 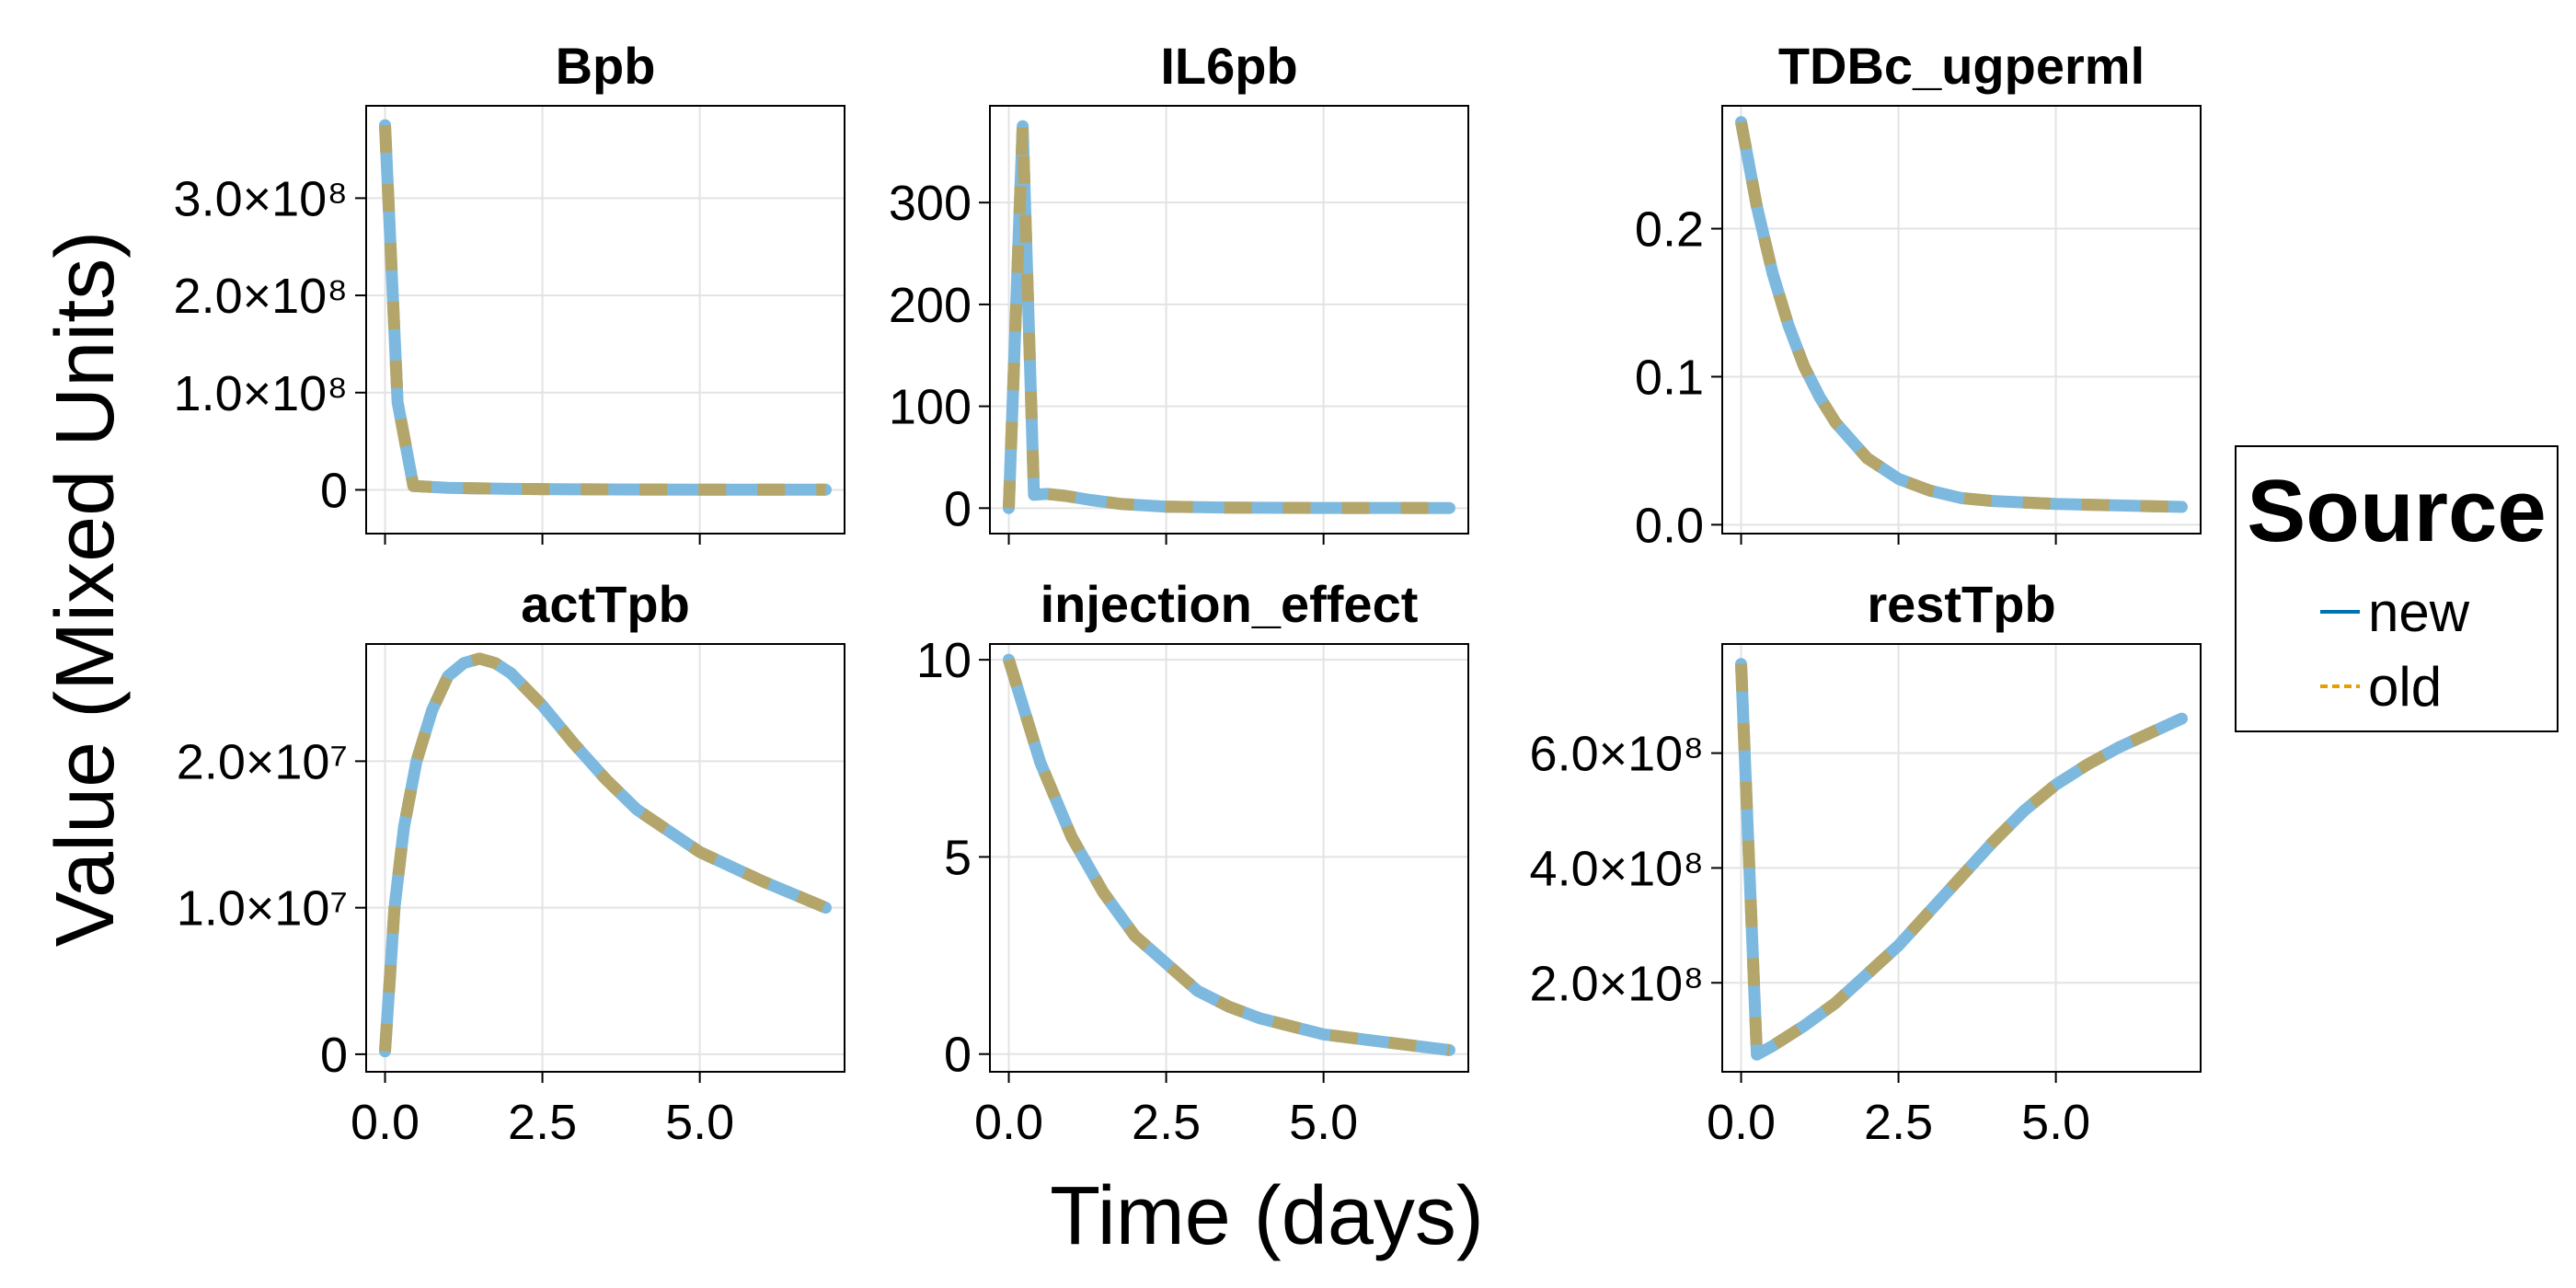 What do you see at coordinates (2419, 612) in the screenshot?
I see `legend-label-new: new` at bounding box center [2419, 612].